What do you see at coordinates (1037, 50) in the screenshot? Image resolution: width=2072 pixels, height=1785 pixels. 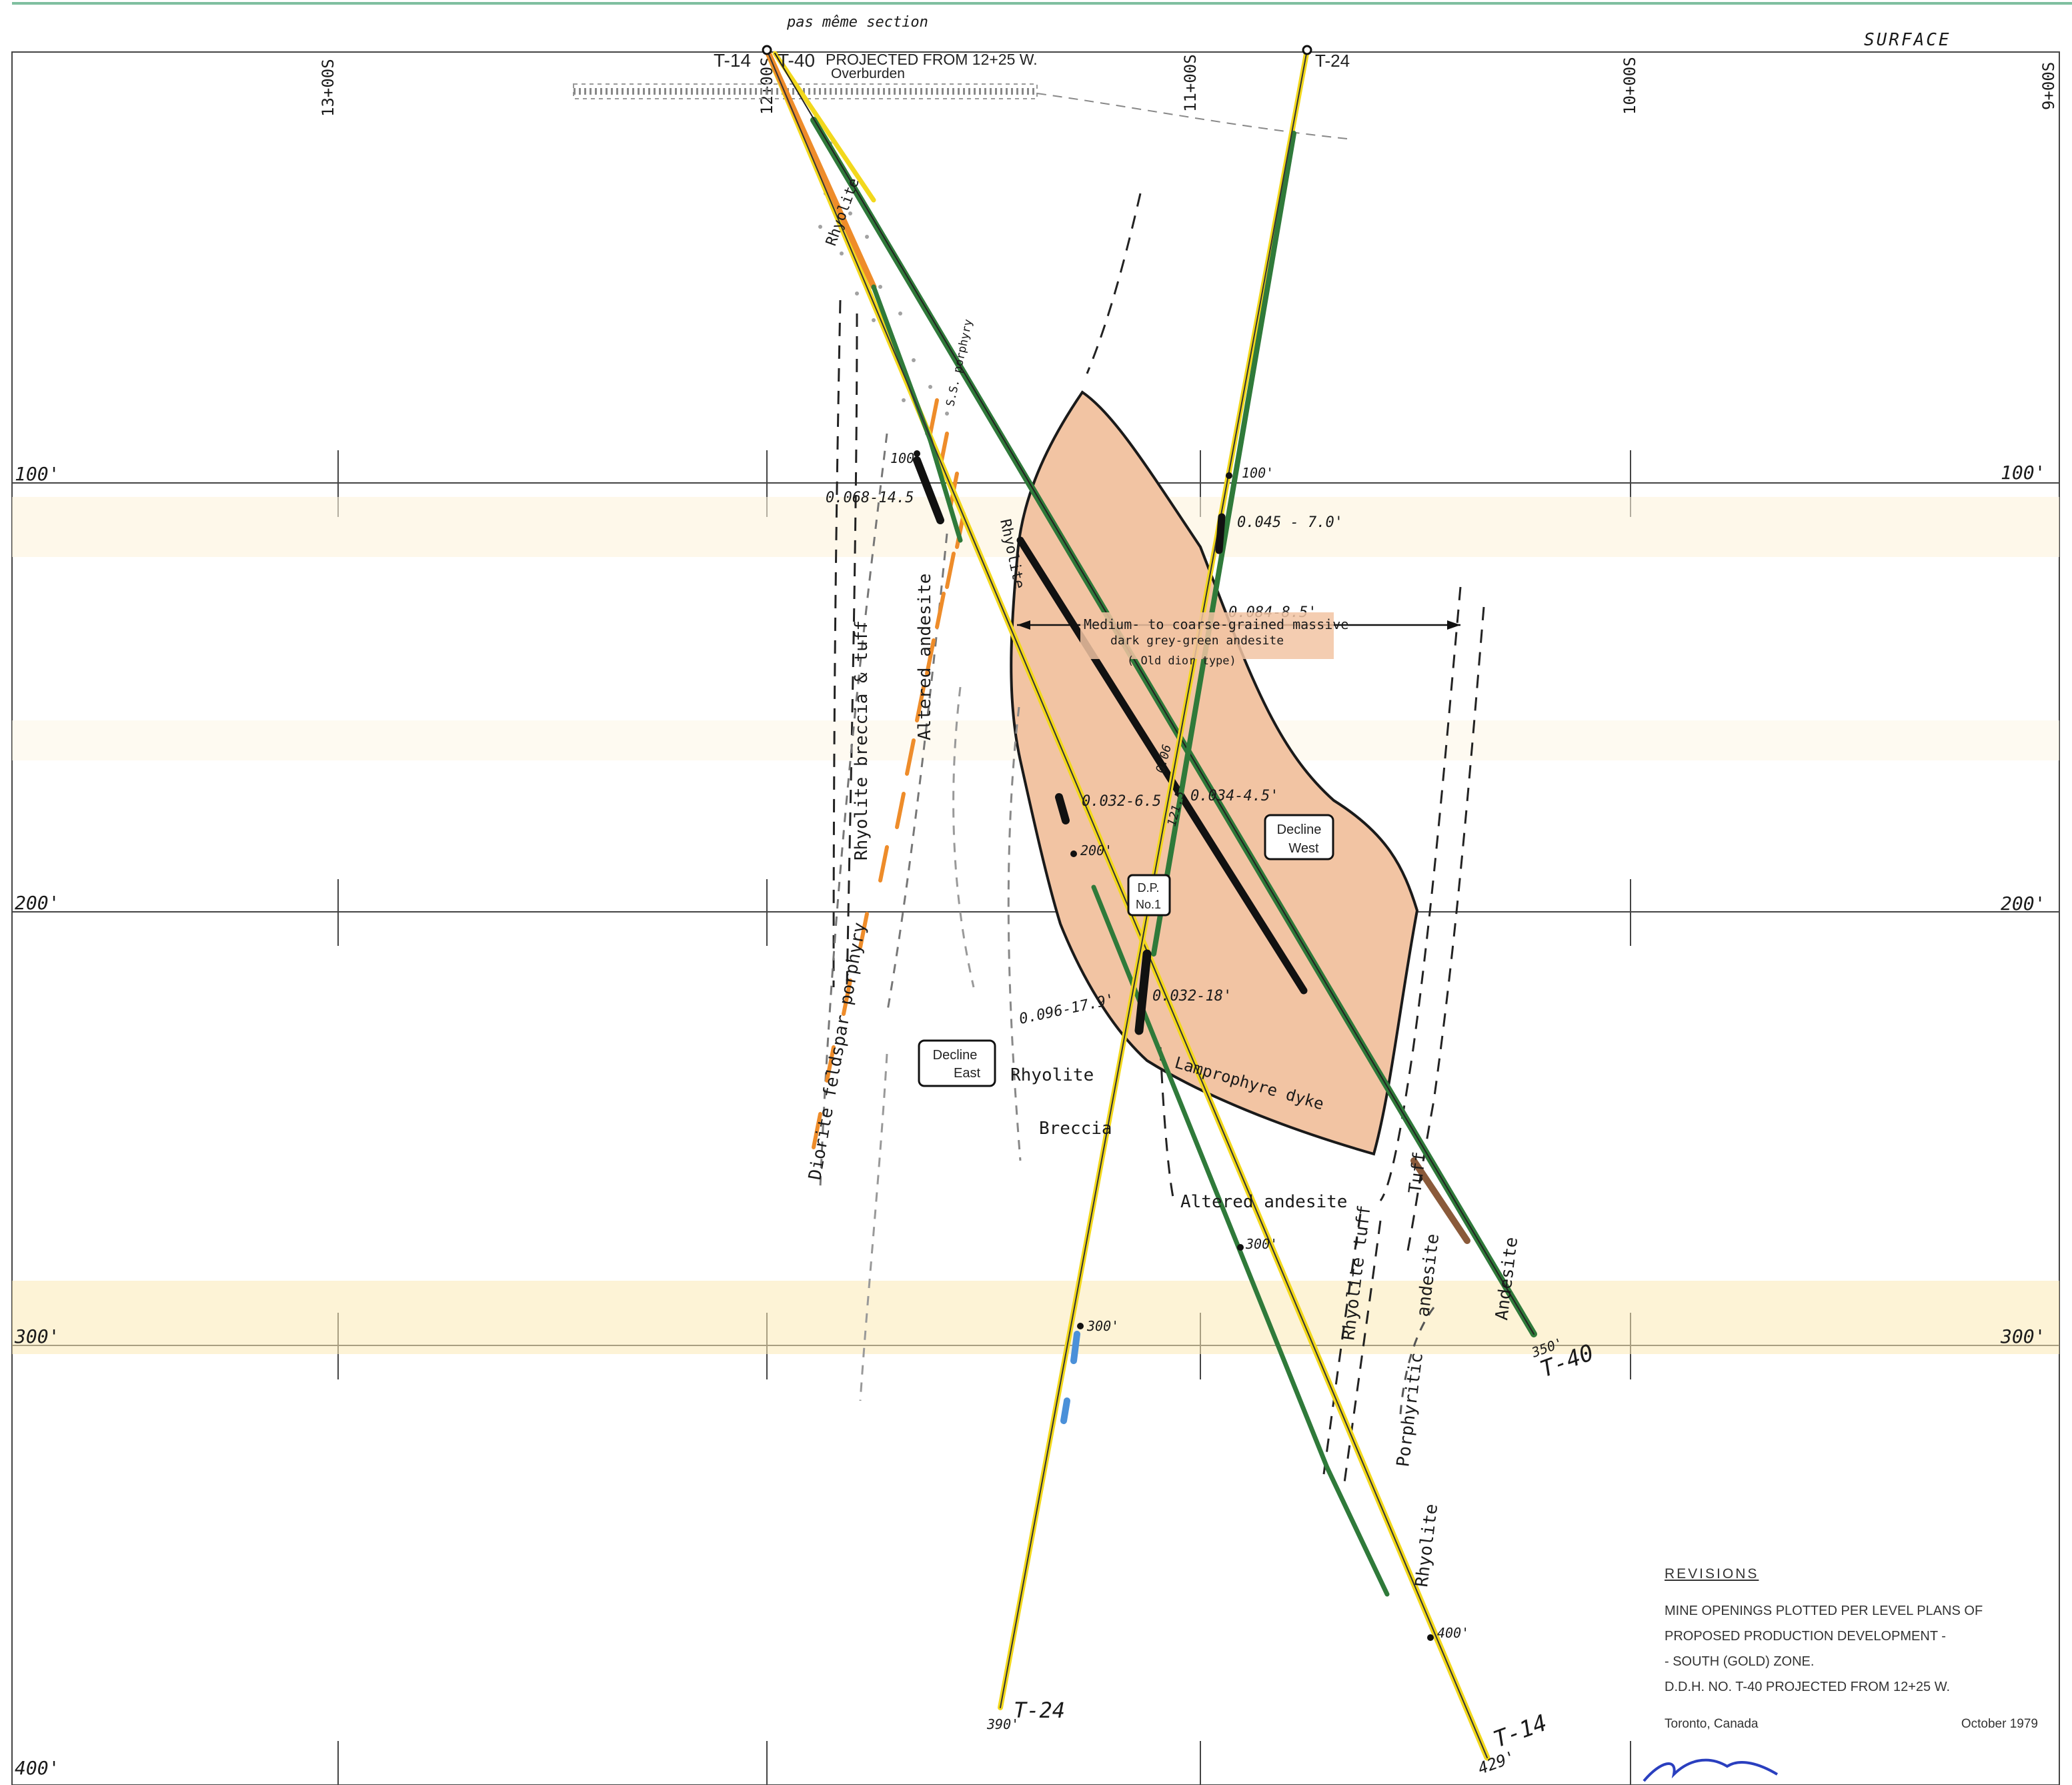 I see `collar-markers` at bounding box center [1037, 50].